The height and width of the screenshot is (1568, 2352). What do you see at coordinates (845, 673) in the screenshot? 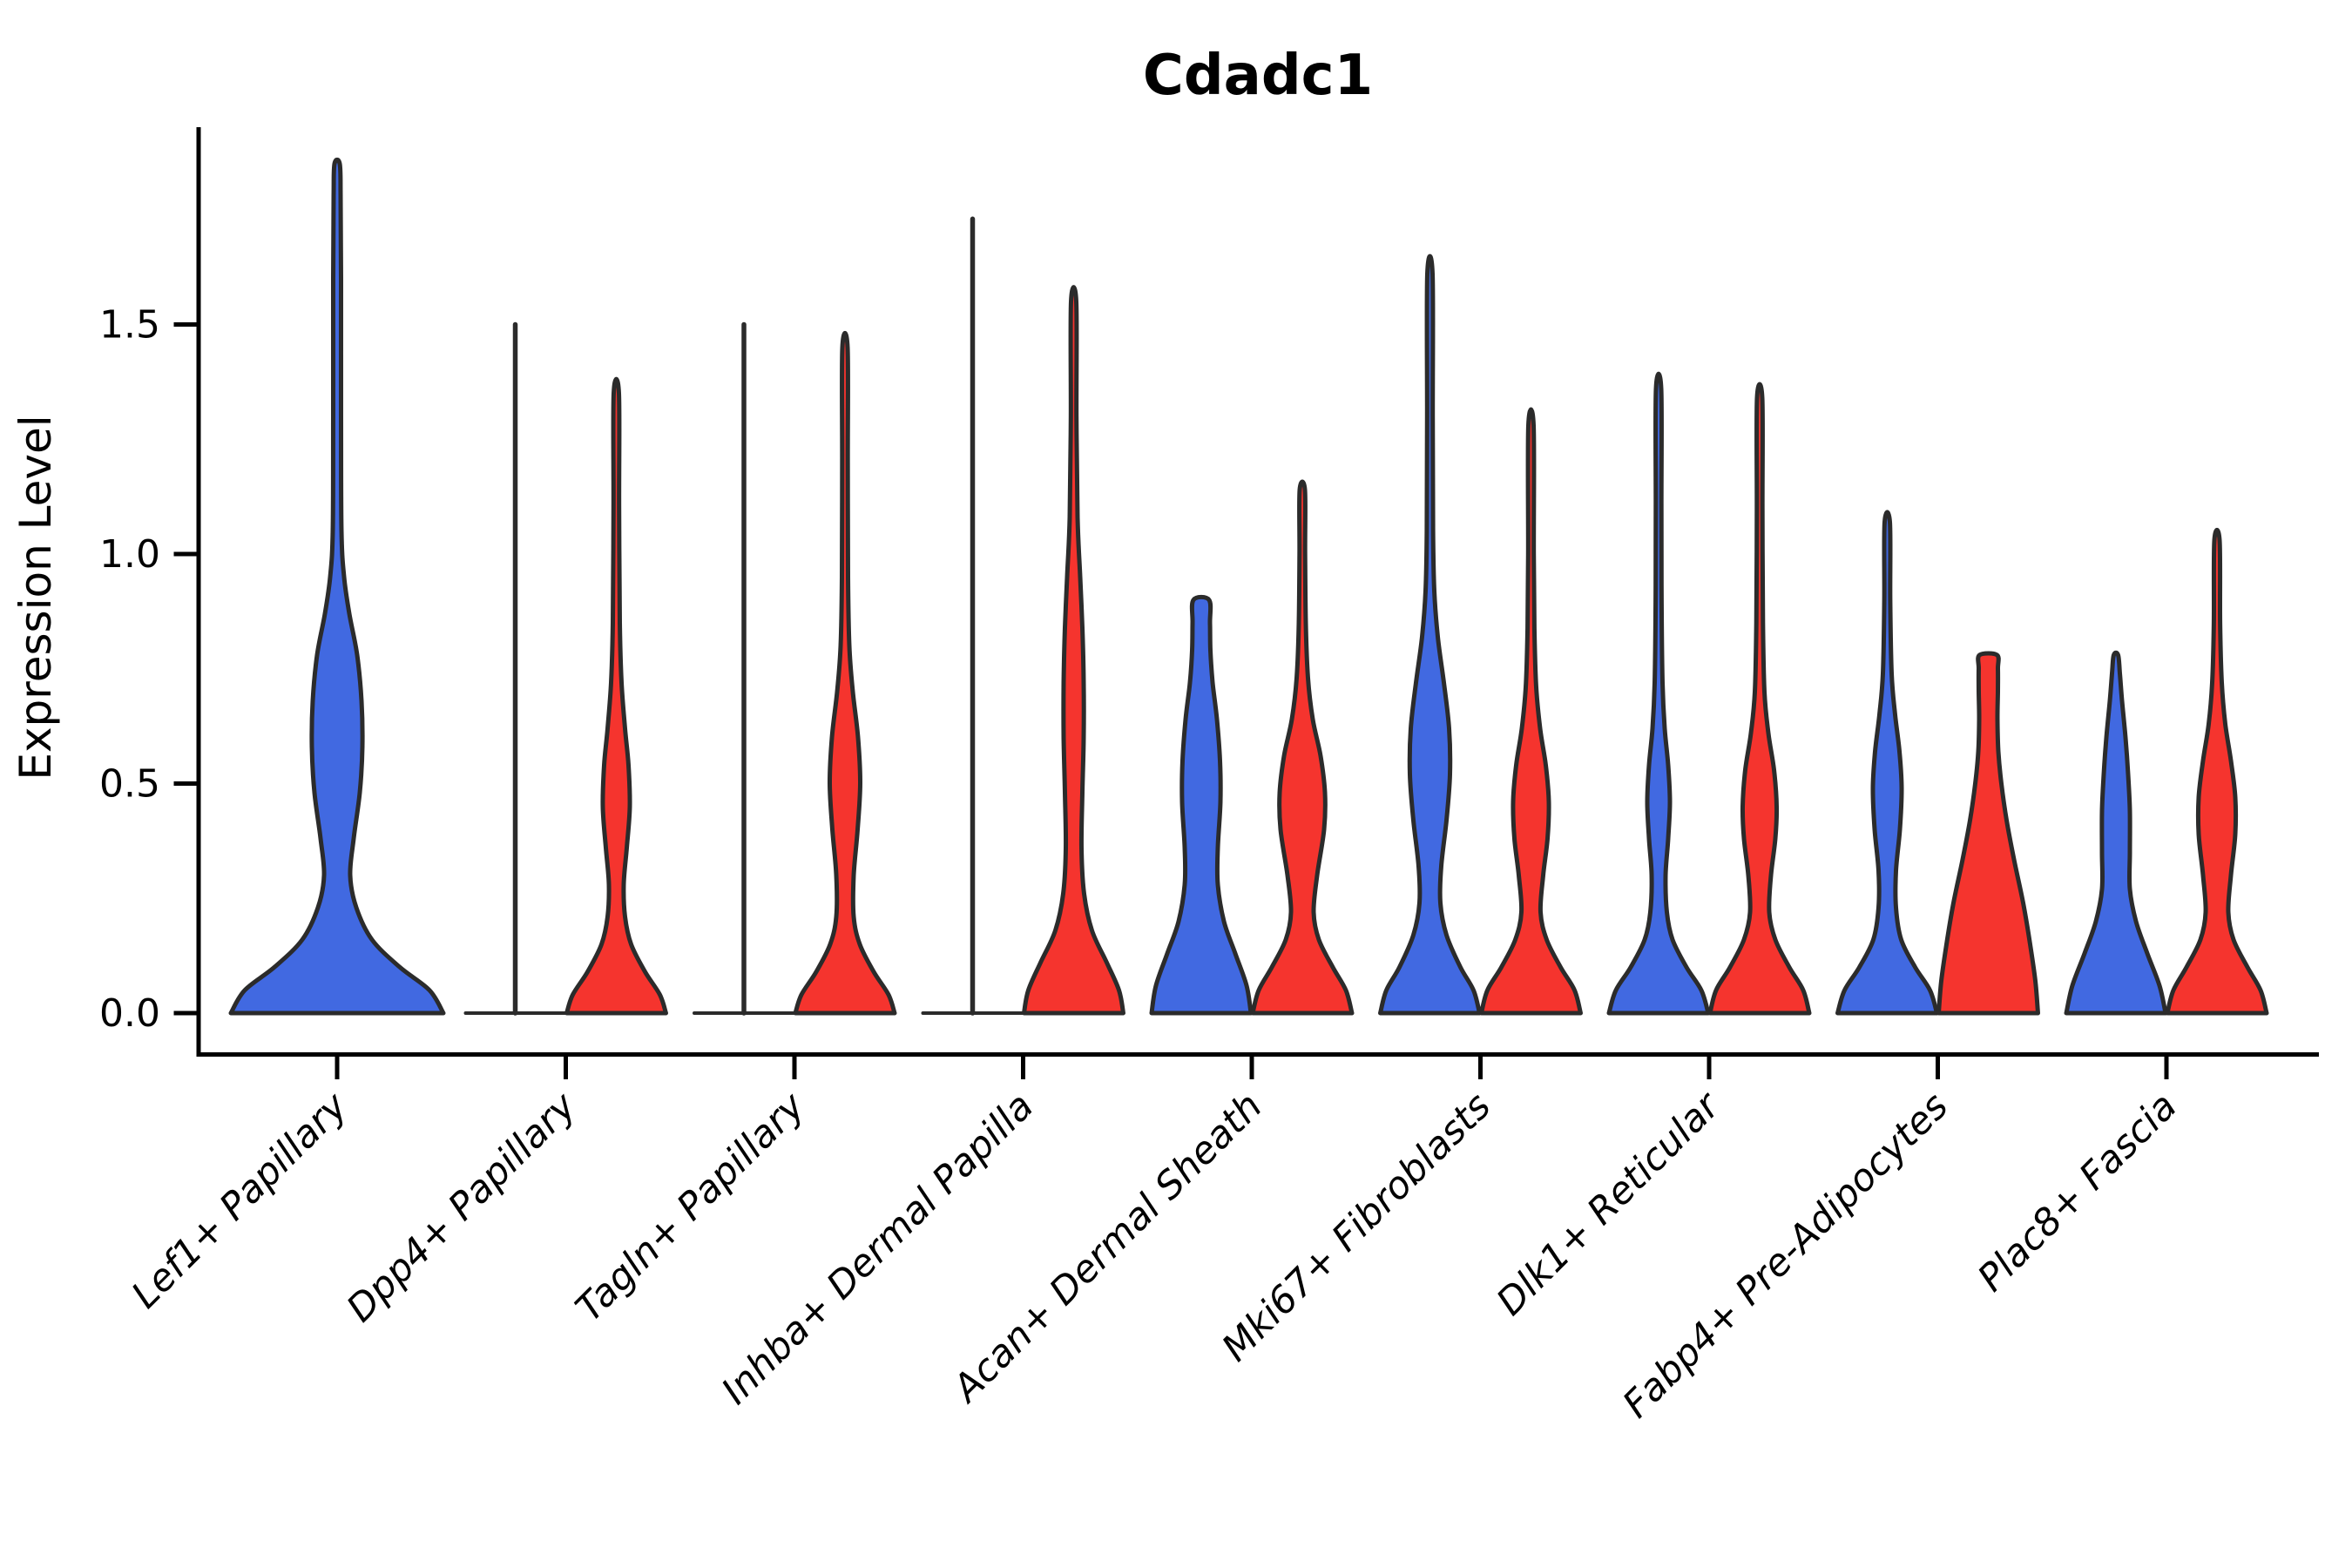
I see `violin-red-cat2` at bounding box center [845, 673].